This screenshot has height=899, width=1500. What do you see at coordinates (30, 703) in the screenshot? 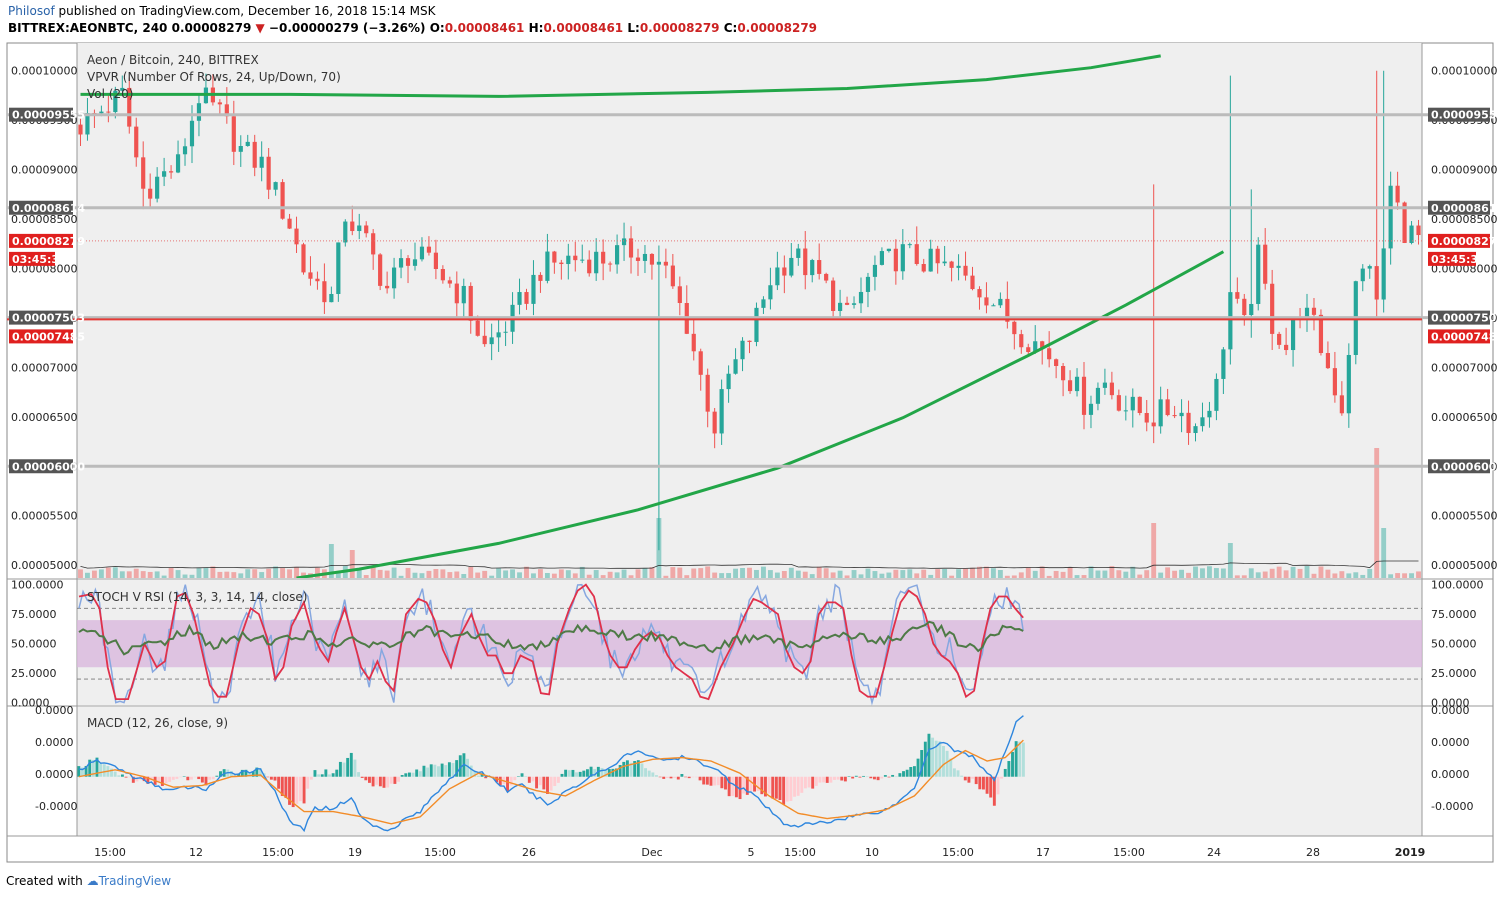
I see `stoch-y-tick-left: 0.0000` at bounding box center [30, 703].